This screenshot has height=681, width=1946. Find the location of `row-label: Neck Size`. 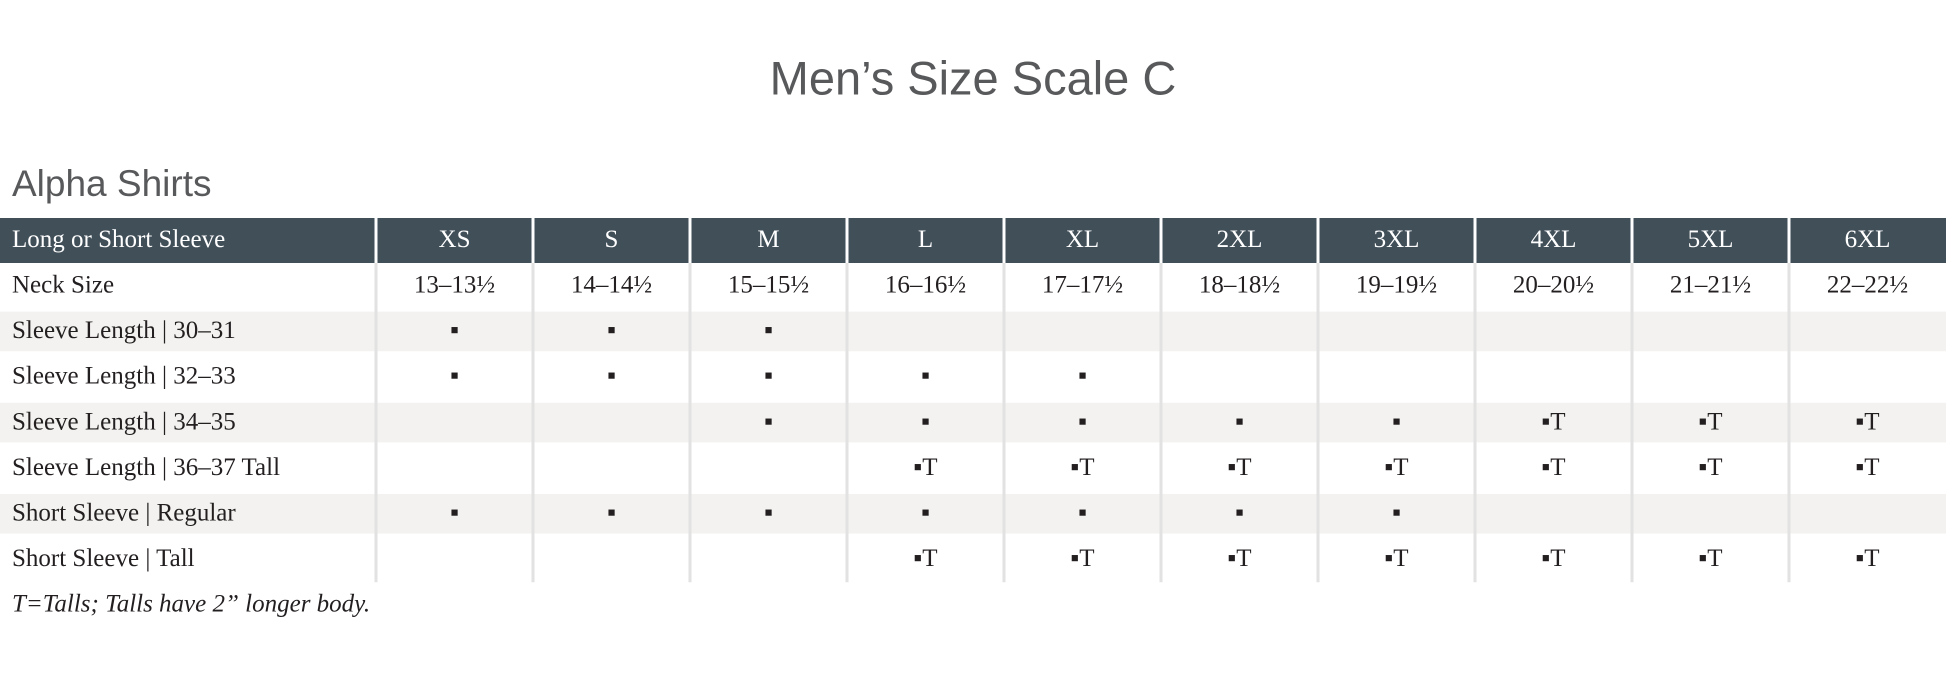

row-label: Neck Size is located at coordinates (63, 285).